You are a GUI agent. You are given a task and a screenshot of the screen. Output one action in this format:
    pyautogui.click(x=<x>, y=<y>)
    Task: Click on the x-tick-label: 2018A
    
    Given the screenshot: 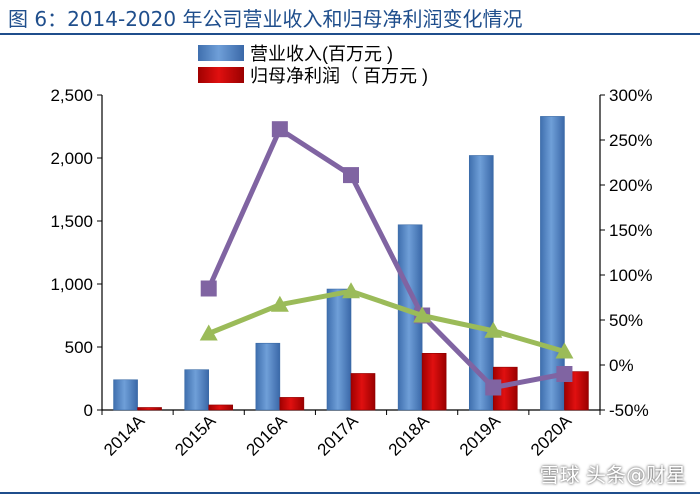 What is the action you would take?
    pyautogui.click(x=409, y=435)
    